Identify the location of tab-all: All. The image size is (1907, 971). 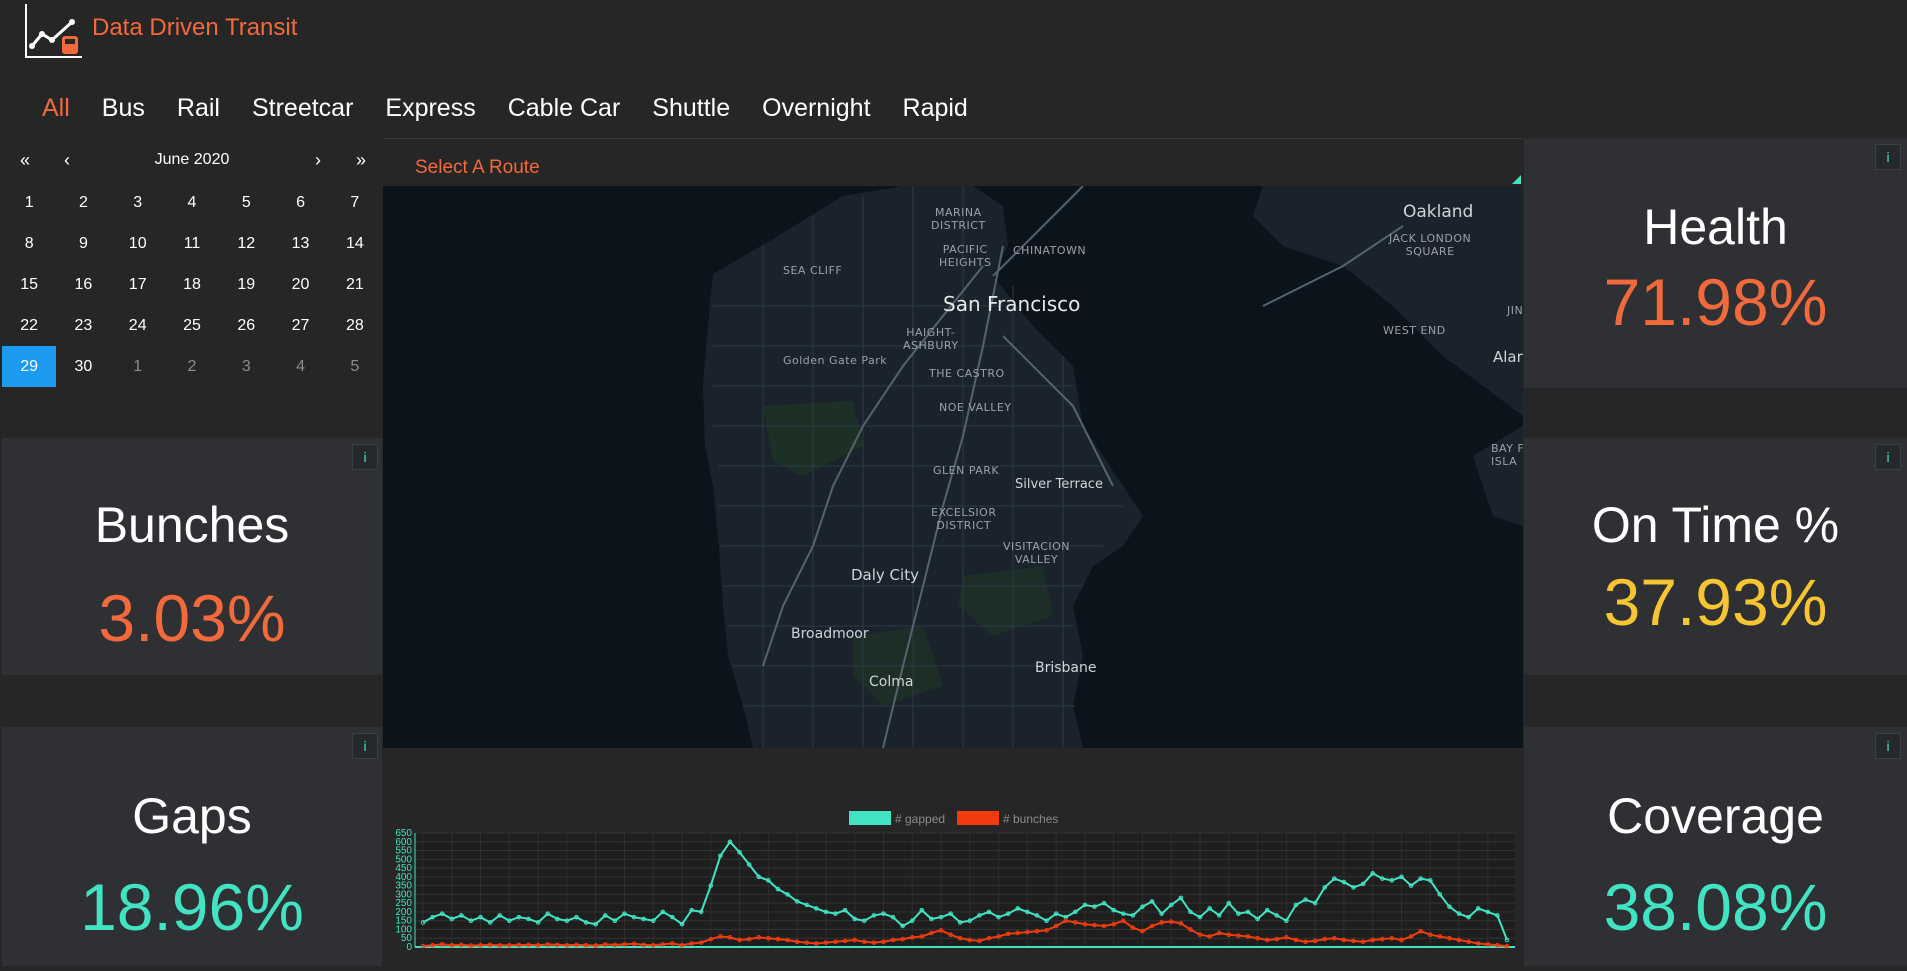
(56, 108).